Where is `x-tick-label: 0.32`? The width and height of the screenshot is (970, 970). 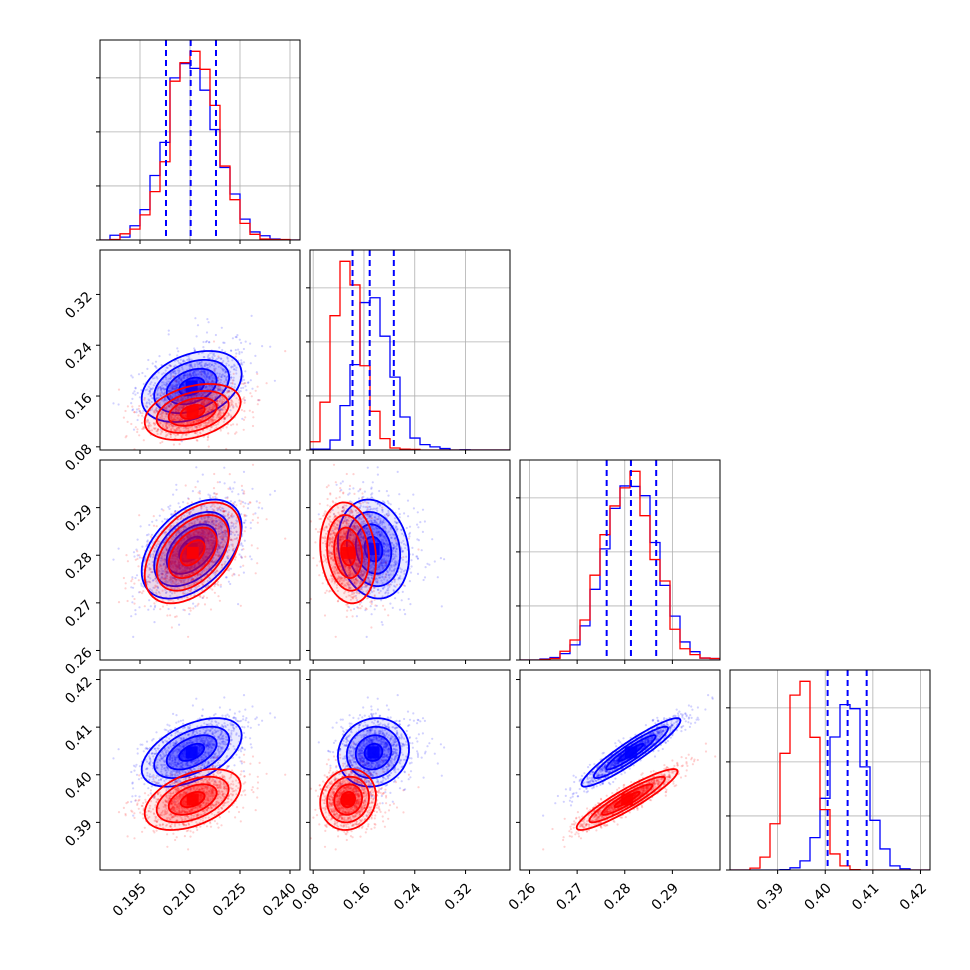 x-tick-label: 0.32 is located at coordinates (458, 896).